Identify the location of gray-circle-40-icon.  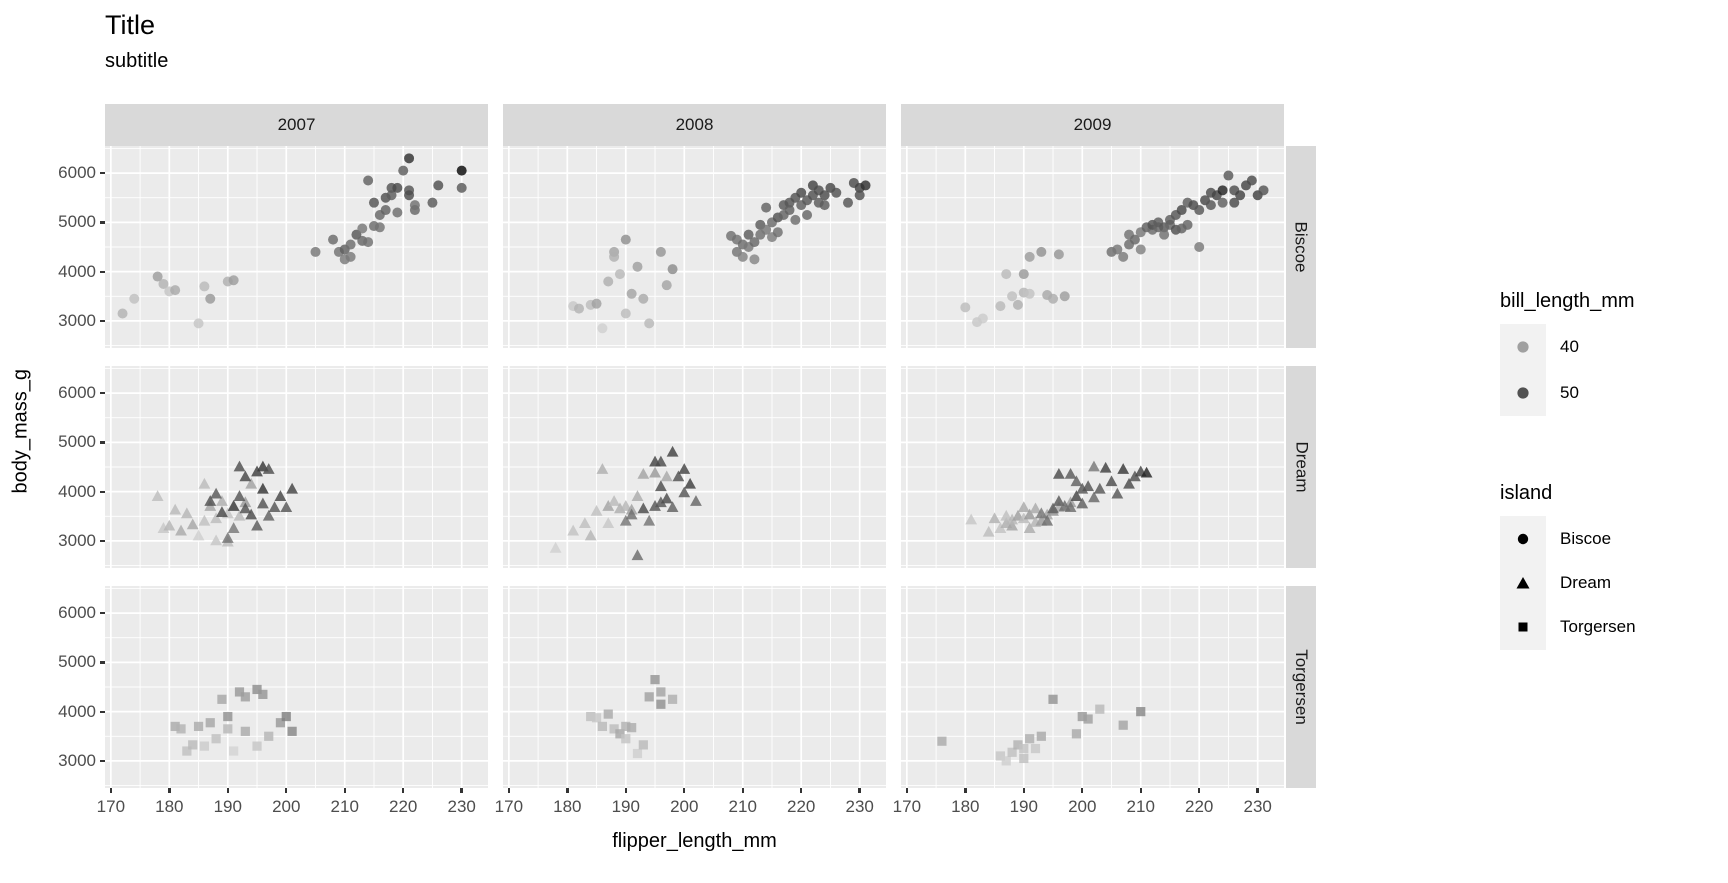
(1523, 347).